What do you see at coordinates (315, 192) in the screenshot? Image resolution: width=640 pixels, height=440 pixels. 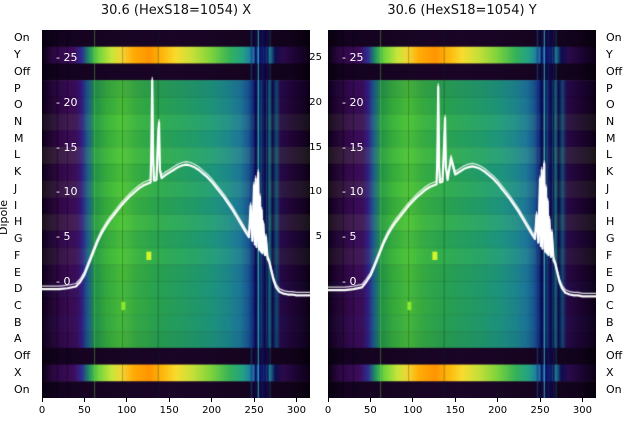 I see `y-tick-label-gap: 10` at bounding box center [315, 192].